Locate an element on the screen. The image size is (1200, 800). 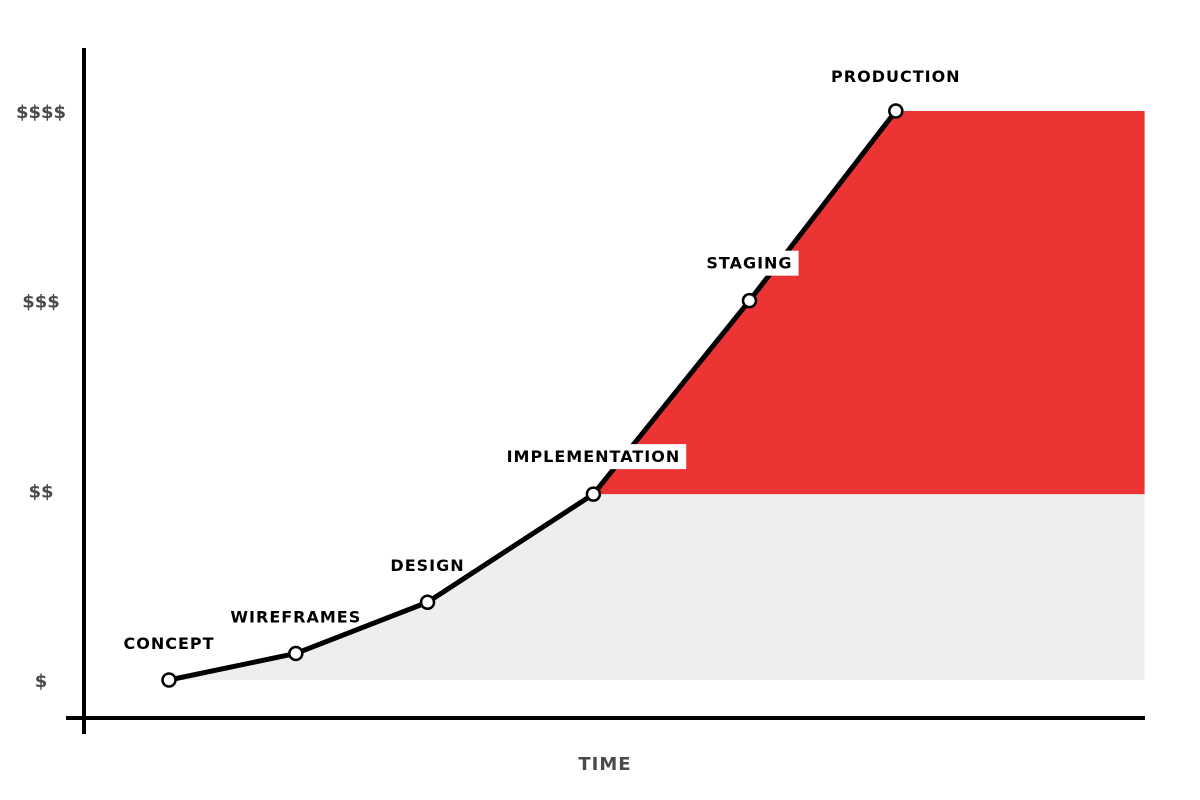
point-label-wireframes: WIREFRAMES is located at coordinates (295, 616).